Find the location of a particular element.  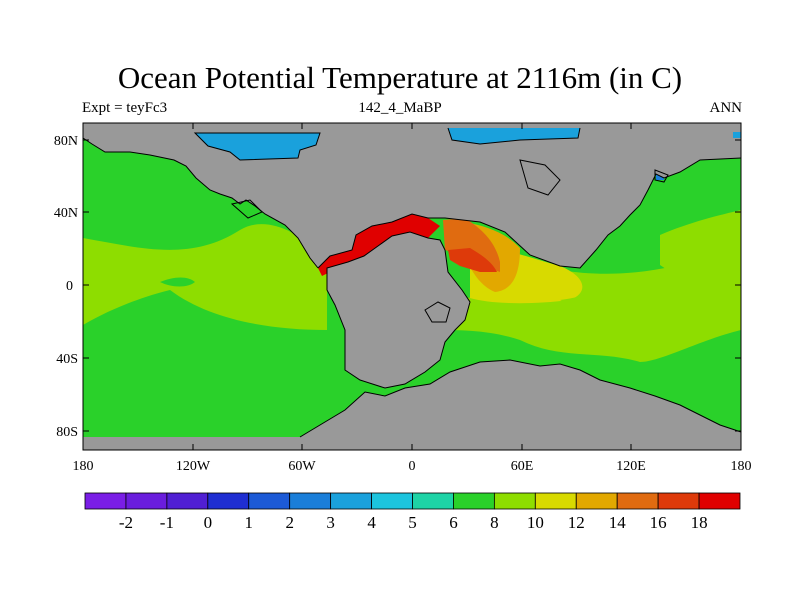

lon-label-0: 0 is located at coordinates (412, 466).